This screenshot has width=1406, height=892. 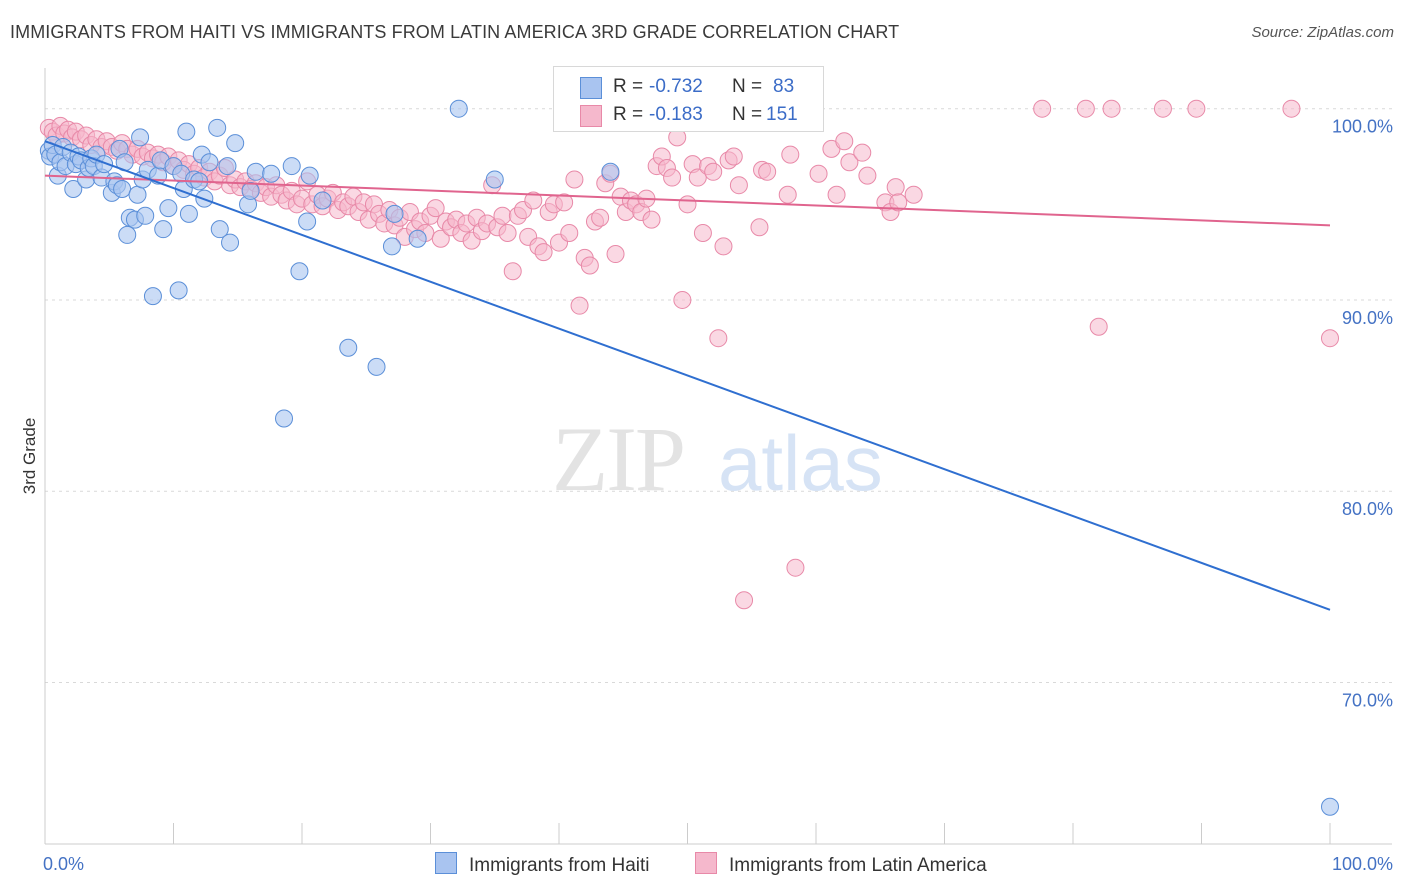 What do you see at coordinates (29, 456) in the screenshot?
I see `y-axis-label: 3rd Grade` at bounding box center [29, 456].